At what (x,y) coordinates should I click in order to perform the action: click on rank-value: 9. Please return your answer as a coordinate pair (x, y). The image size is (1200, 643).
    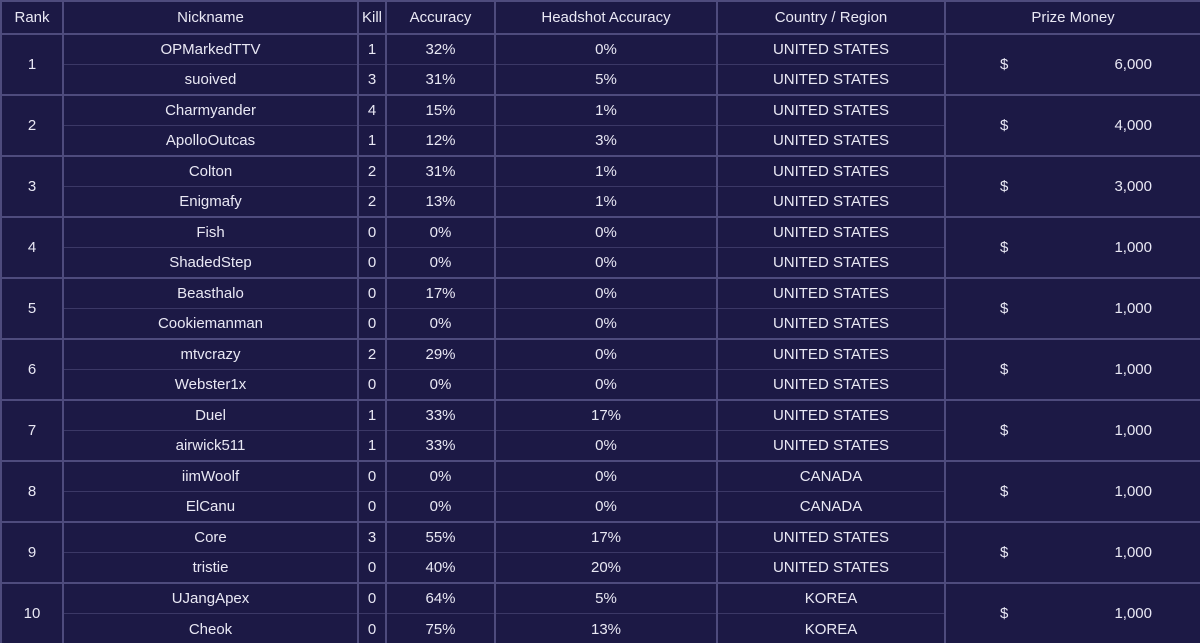
    Looking at the image, I should click on (32, 552).